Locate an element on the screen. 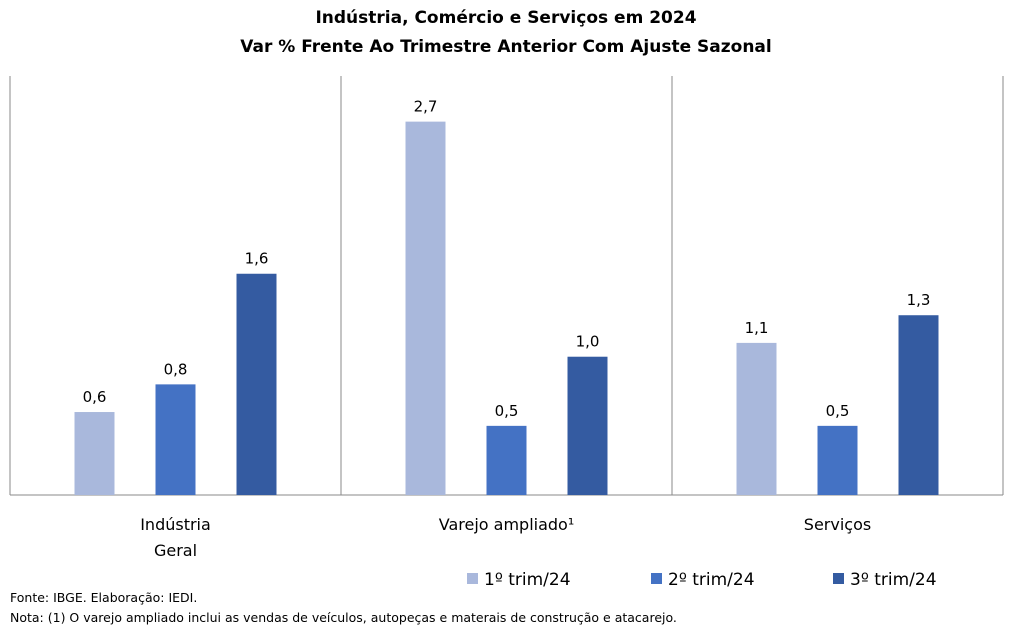  legend-label: 3º trim/24 is located at coordinates (893, 580).